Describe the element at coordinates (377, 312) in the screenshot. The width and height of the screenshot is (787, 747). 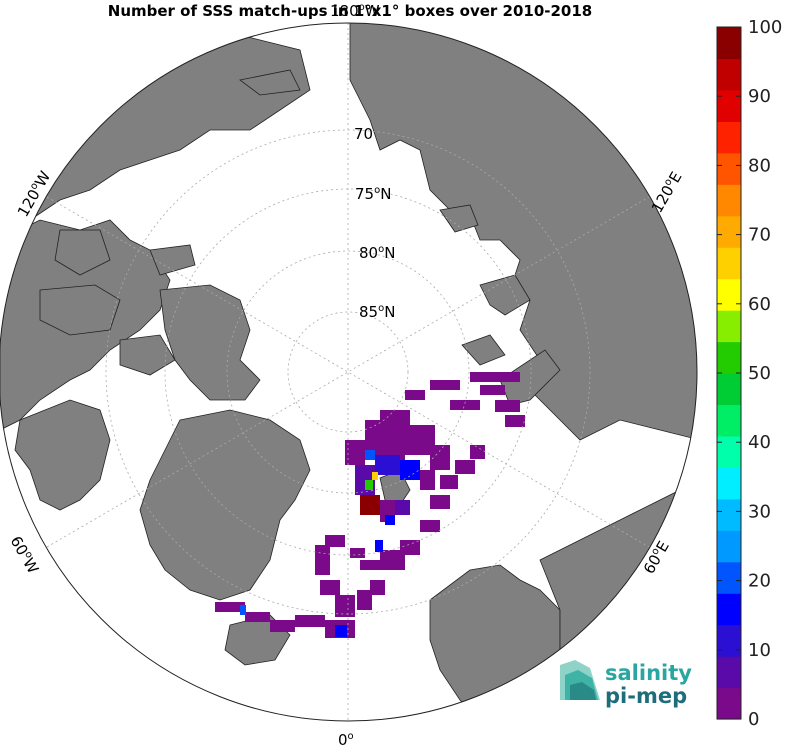
I see `lat-label-85: 85oN` at that location.